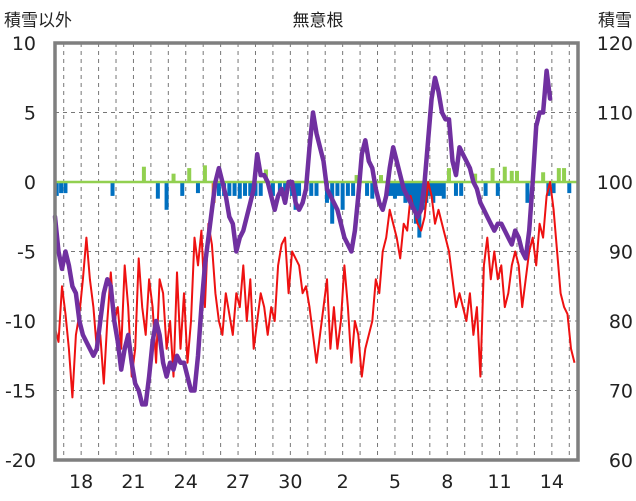 The image size is (636, 501). I want to click on x-tick-label: 14, so click(552, 482).